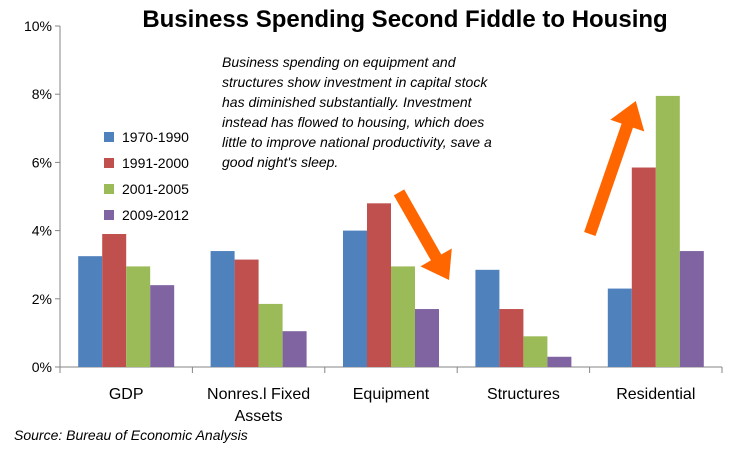 The height and width of the screenshot is (451, 750). Describe the element at coordinates (155, 189) in the screenshot. I see `legend-label: 2001-2005` at that location.